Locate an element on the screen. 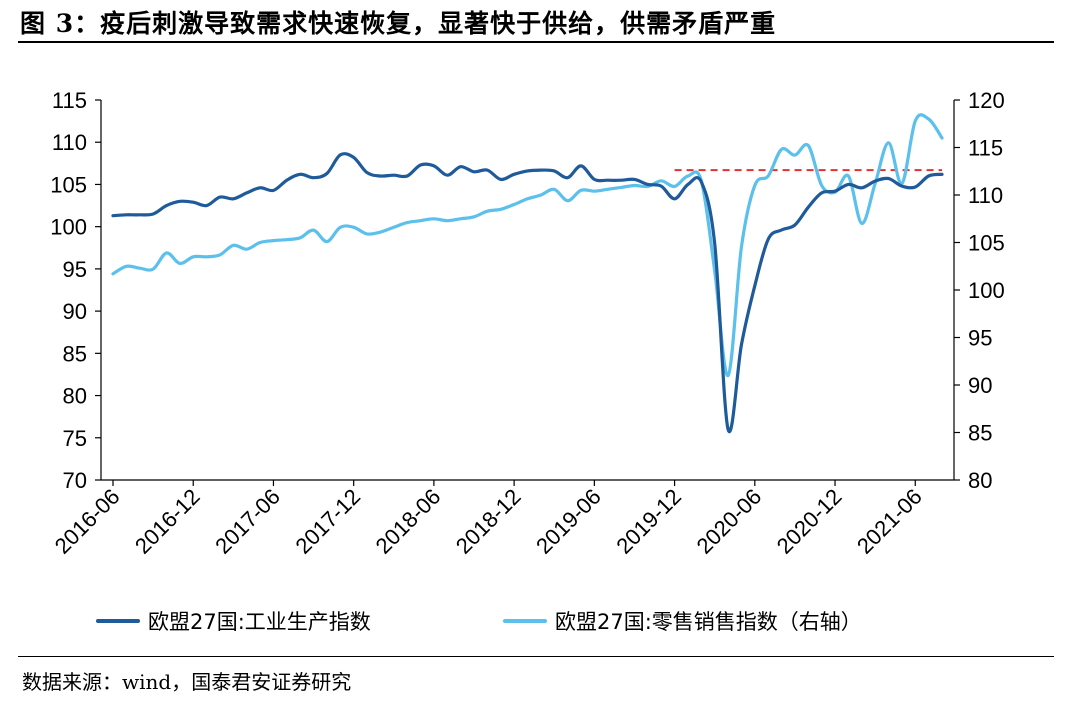 This screenshot has width=1080, height=715. left-tick-label: 70 is located at coordinates (75, 480).